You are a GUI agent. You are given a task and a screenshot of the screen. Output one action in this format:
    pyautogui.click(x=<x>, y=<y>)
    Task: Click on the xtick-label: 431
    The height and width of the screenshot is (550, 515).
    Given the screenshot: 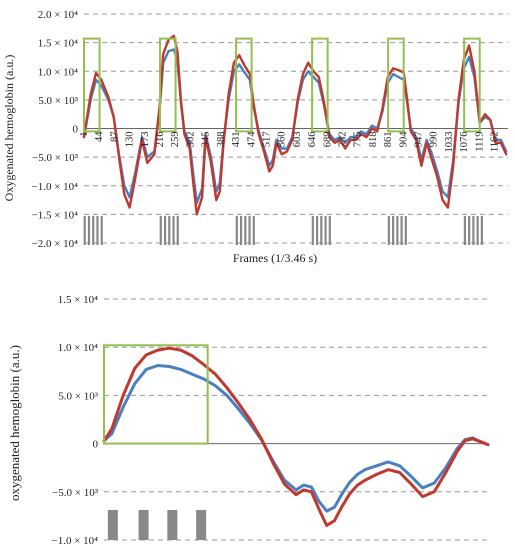 What is the action you would take?
    pyautogui.click(x=236, y=140)
    